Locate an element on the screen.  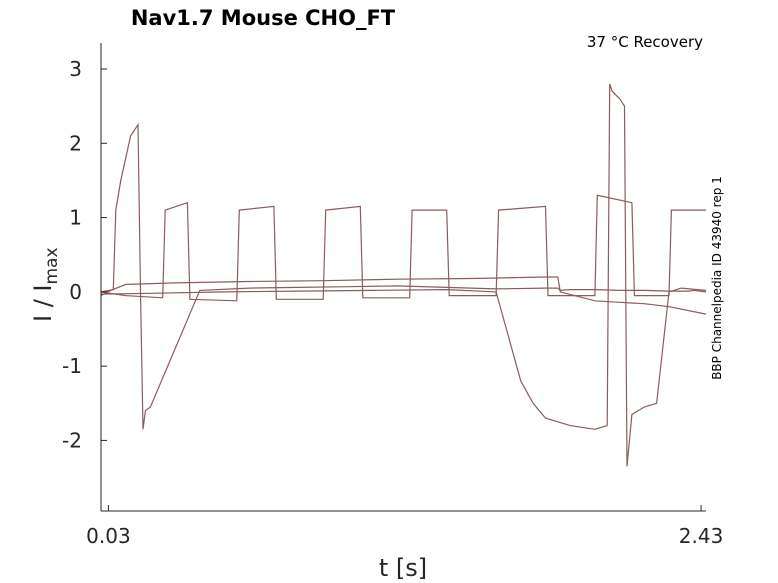
x-tick-label: 2.43 is located at coordinates (701, 536).